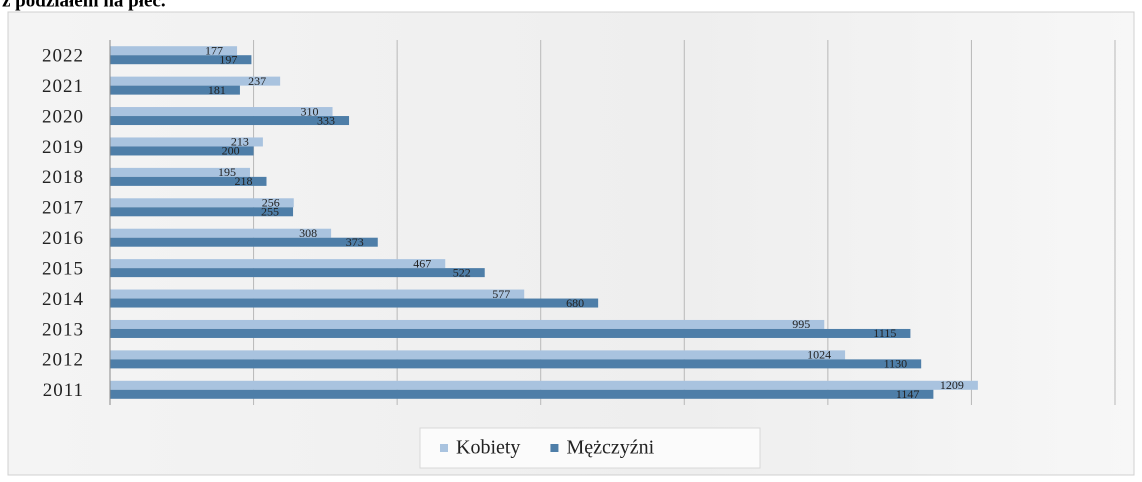  What do you see at coordinates (355, 242) in the screenshot?
I see `value-label: 373` at bounding box center [355, 242].